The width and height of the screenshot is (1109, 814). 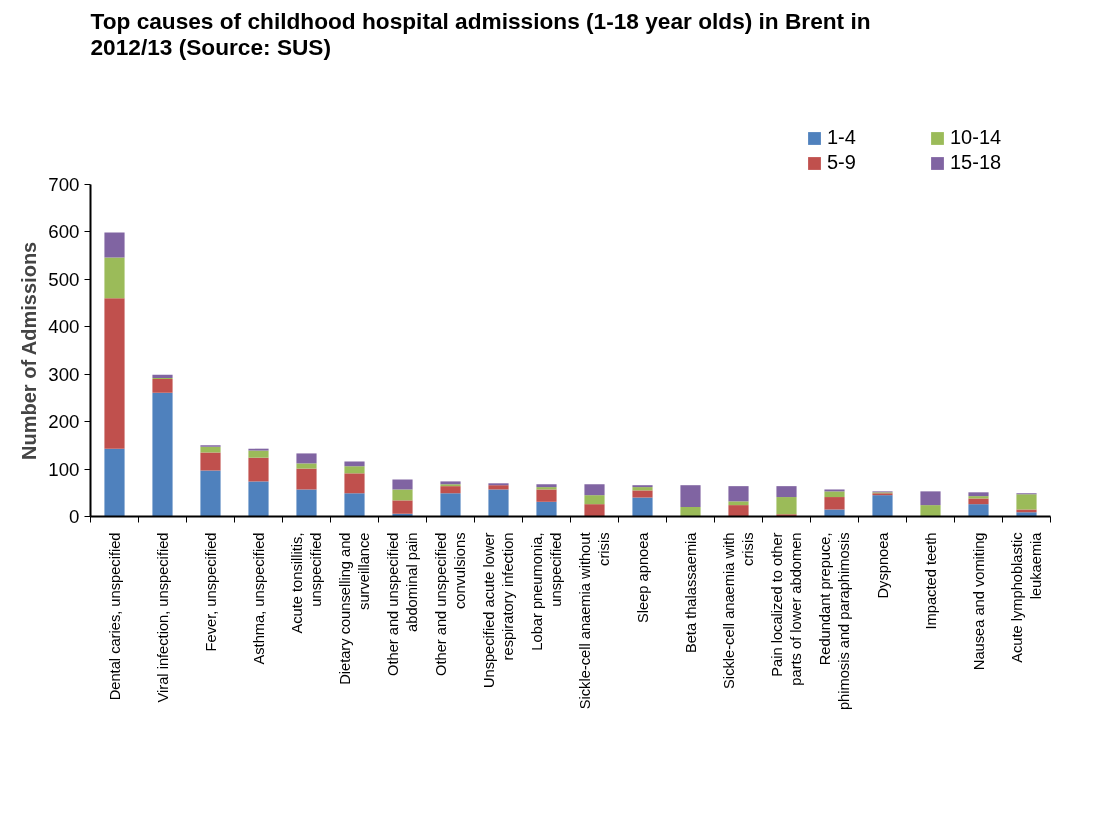 What do you see at coordinates (162, 617) in the screenshot?
I see `x-tick-label: Viral infection, unspecified` at bounding box center [162, 617].